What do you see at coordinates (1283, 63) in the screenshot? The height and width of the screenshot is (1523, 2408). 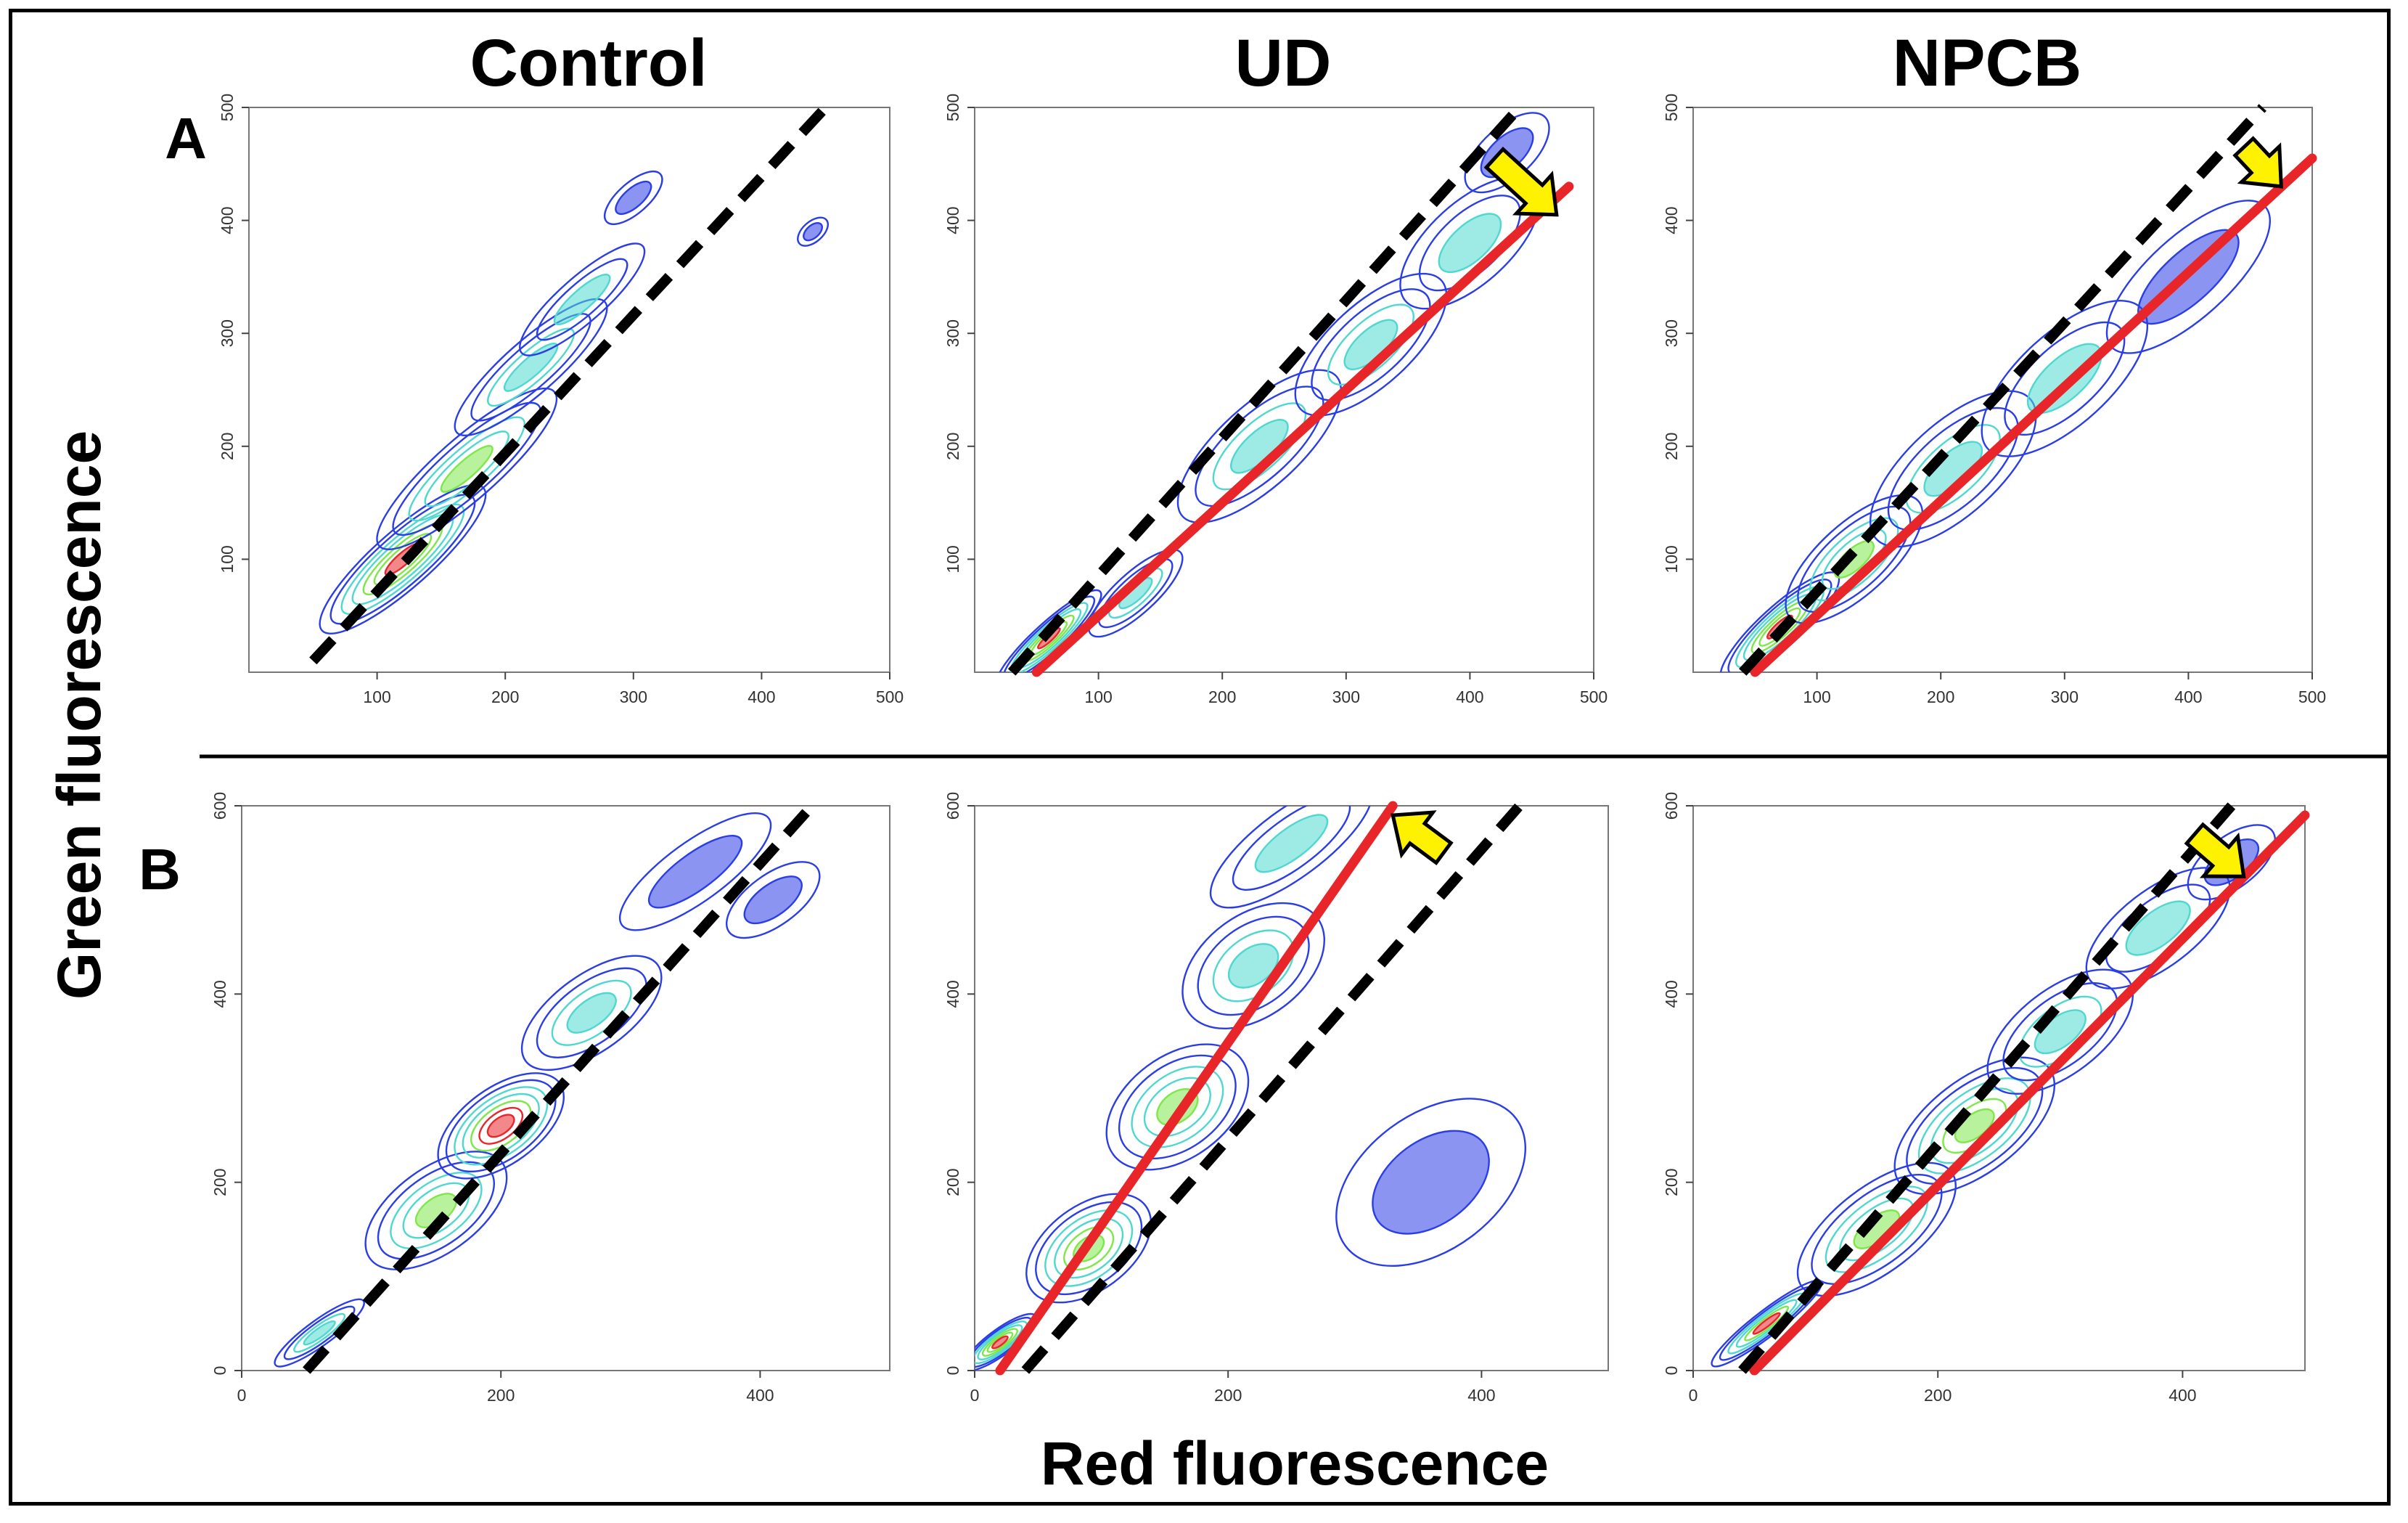 I see `column-title-ud: UD` at bounding box center [1283, 63].